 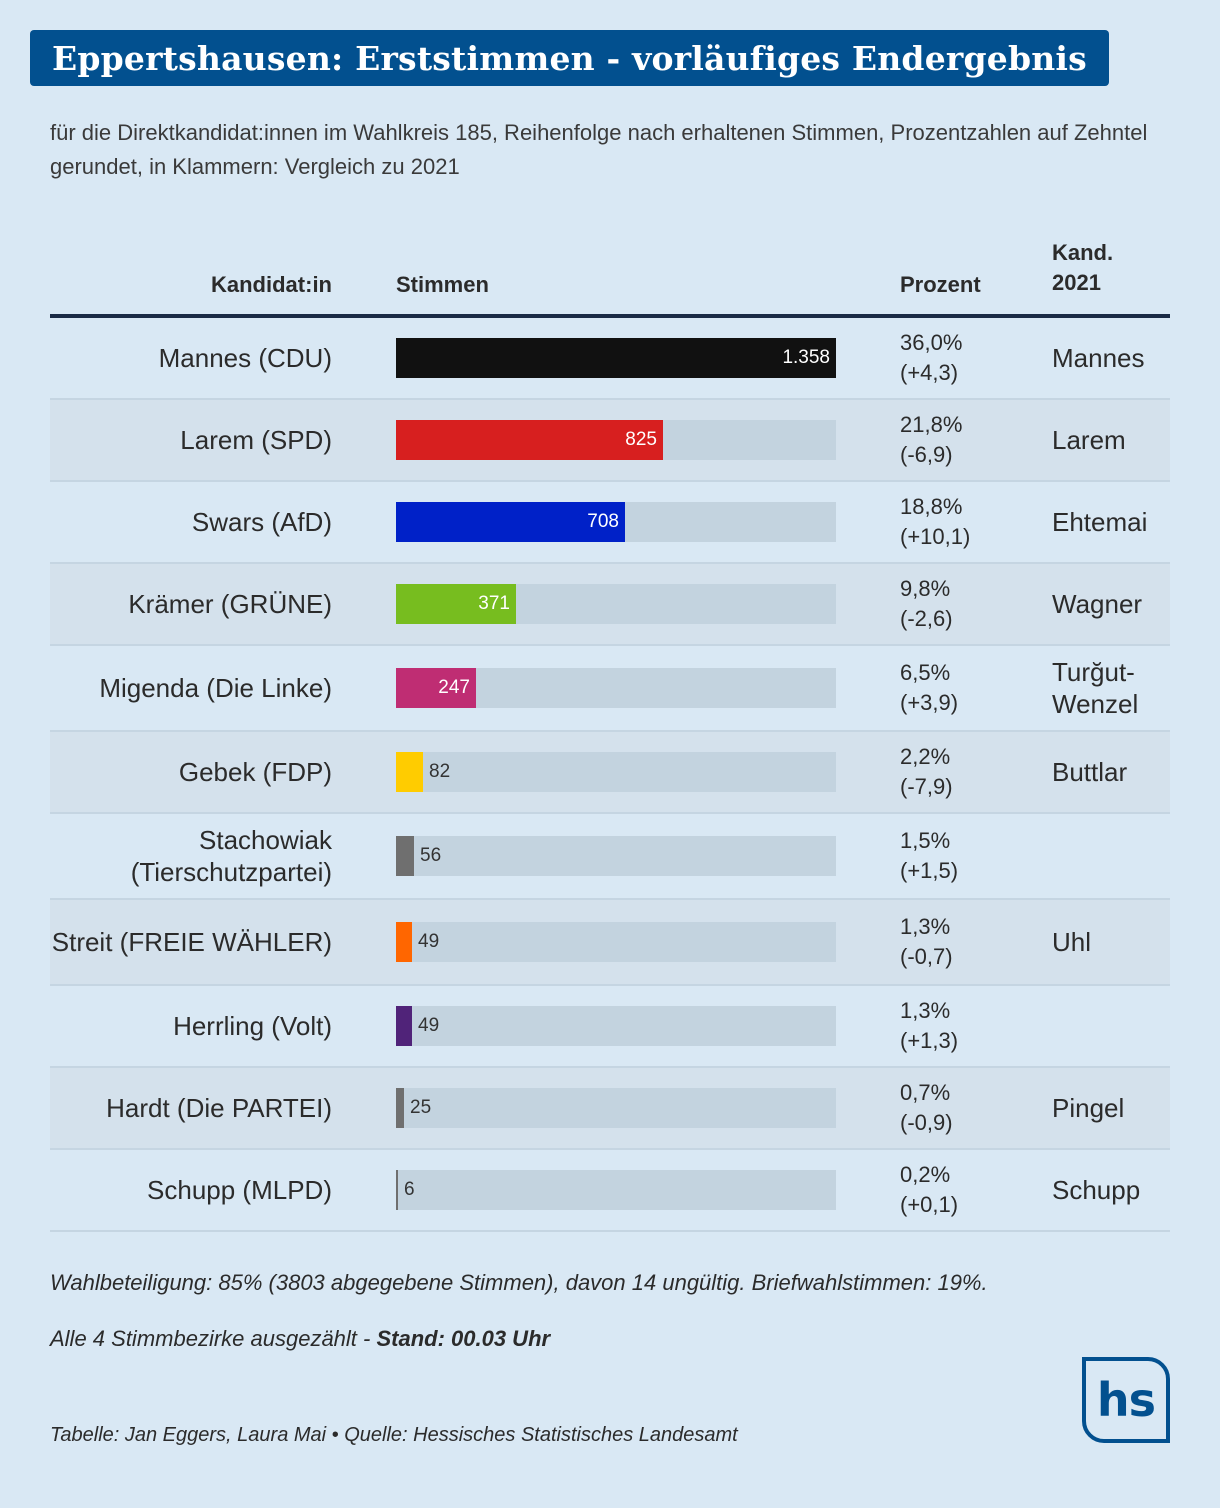 What do you see at coordinates (929, 1040) in the screenshot?
I see `percent-change: (+1,3)` at bounding box center [929, 1040].